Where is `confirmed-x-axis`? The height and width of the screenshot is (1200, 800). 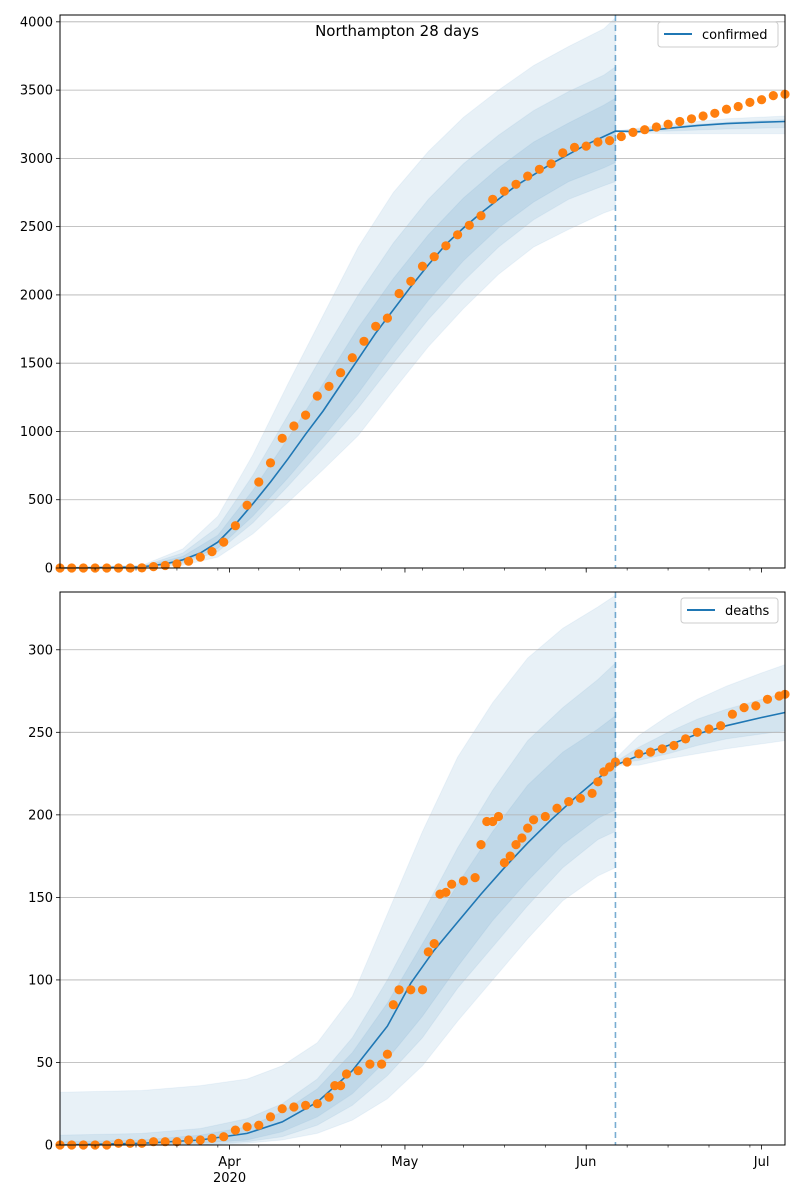
confirmed-x-axis is located at coordinates (428, 570).